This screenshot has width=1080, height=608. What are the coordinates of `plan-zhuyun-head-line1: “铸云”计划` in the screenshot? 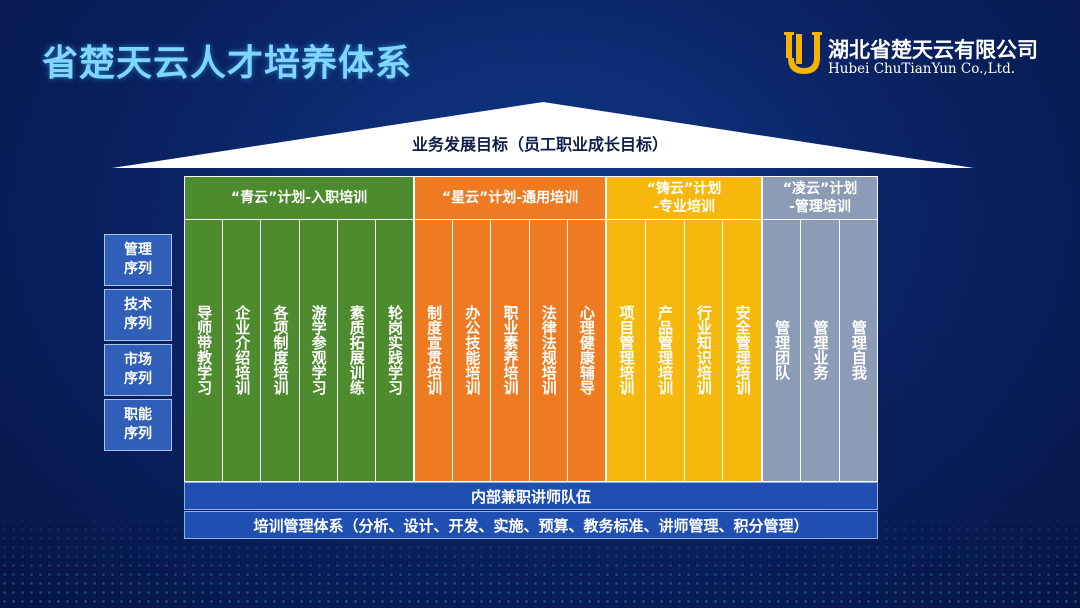 It's located at (684, 189).